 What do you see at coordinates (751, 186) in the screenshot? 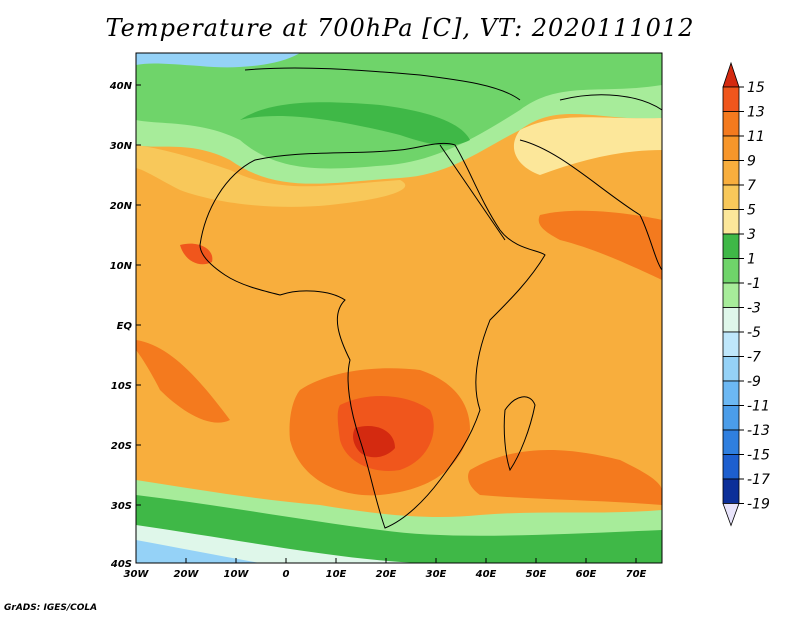
I see `colorbar-label: 7` at bounding box center [751, 186].